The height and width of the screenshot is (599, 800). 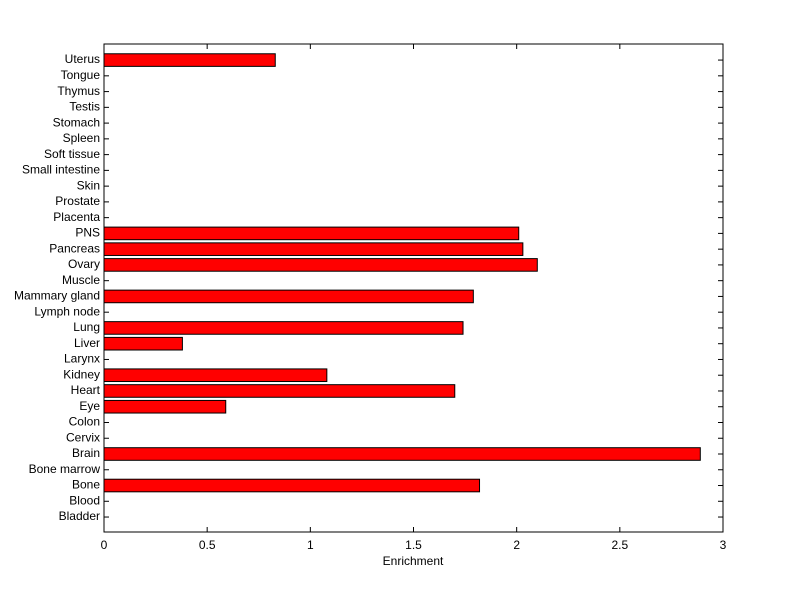 I want to click on y-tick-label: Mammary gland, so click(x=57, y=296).